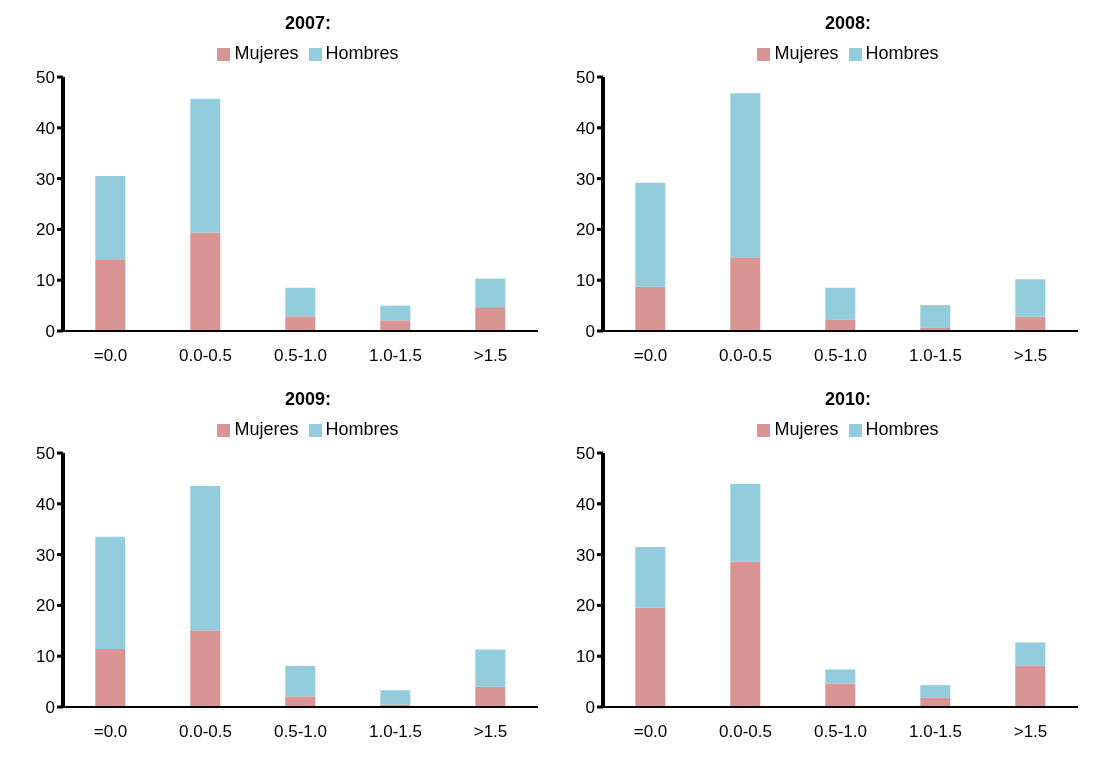 The height and width of the screenshot is (767, 1096). Describe the element at coordinates (847, 399) in the screenshot. I see `chart-title: 2010:` at that location.